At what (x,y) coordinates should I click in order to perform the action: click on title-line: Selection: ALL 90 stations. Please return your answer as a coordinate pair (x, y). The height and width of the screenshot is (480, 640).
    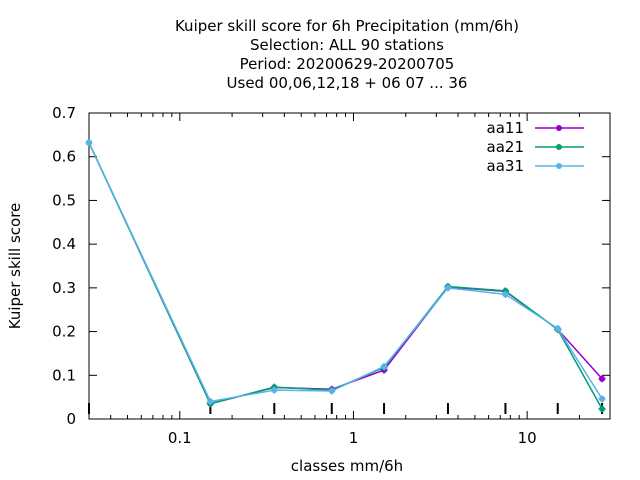
    Looking at the image, I should click on (347, 45).